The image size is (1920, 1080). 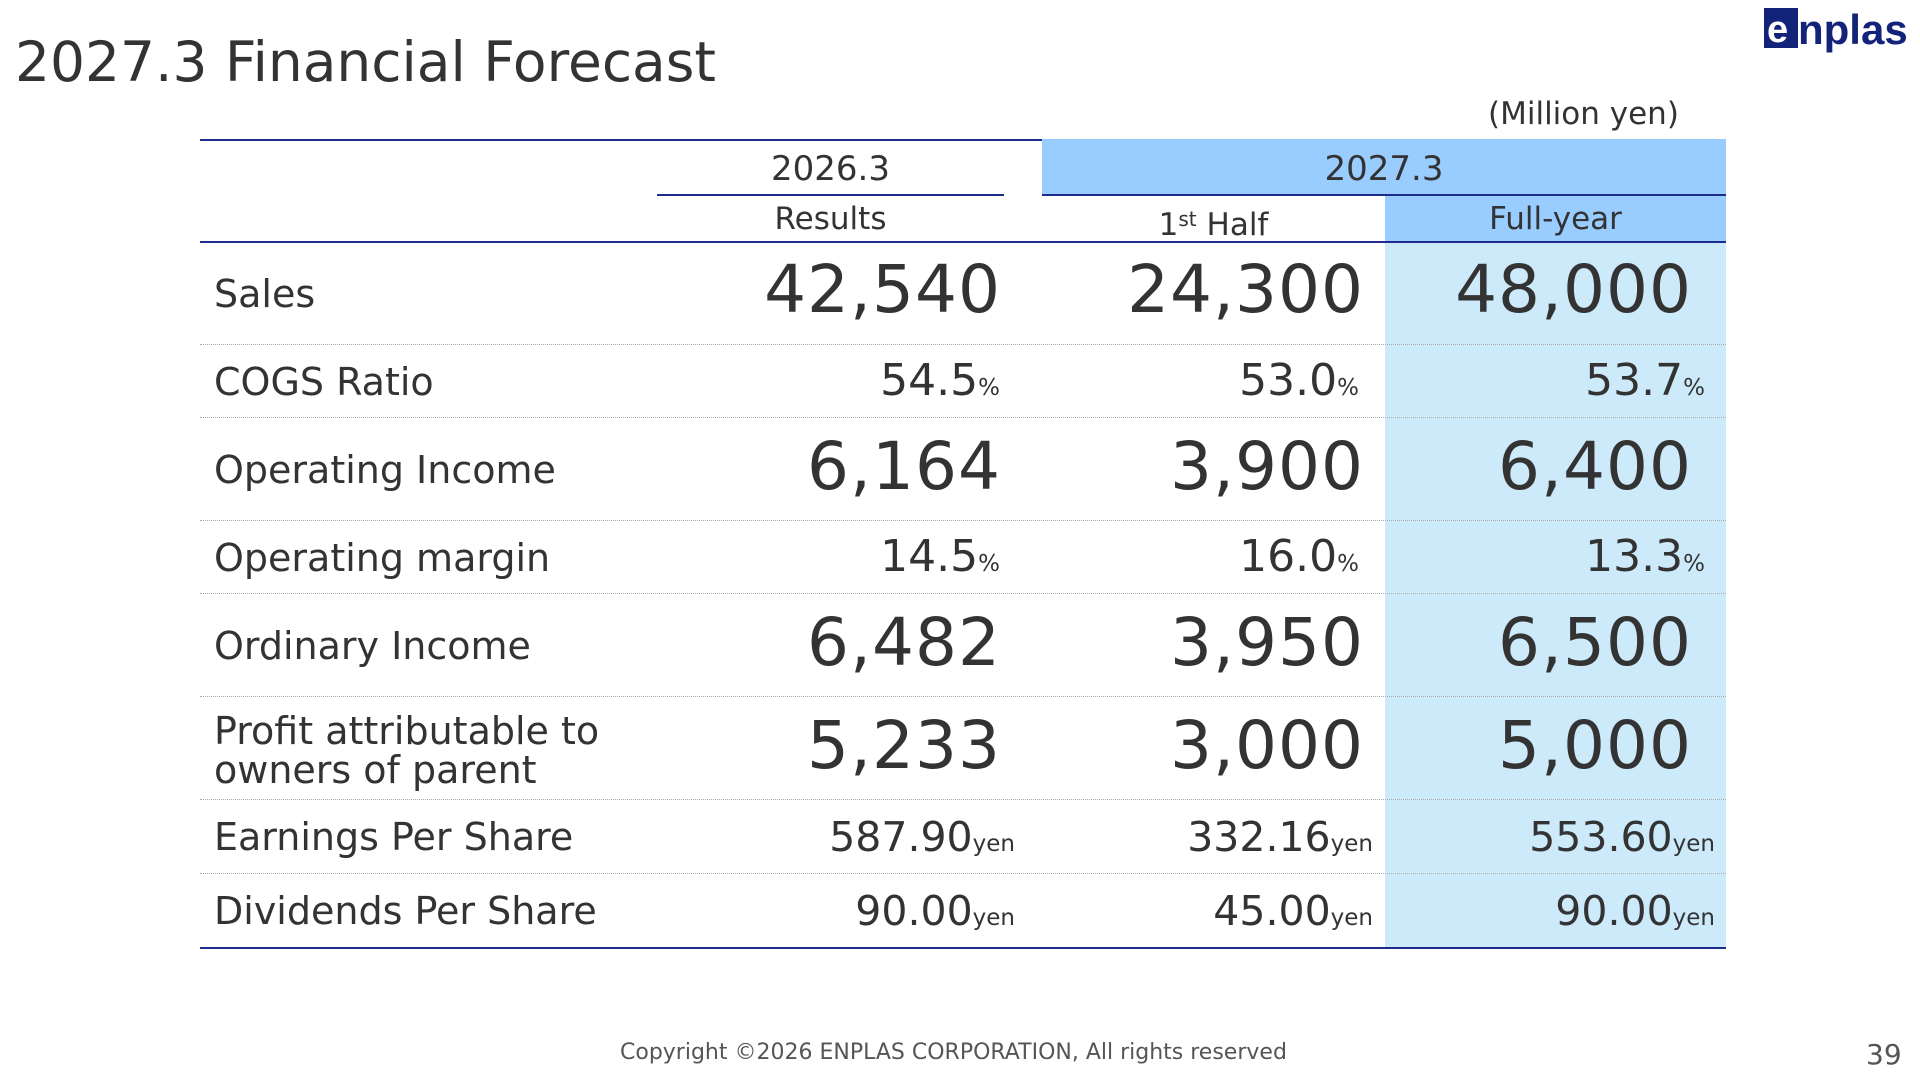 I want to click on table-row-operating-margin: Operating margin 14.5% 16.0% 13.3%, so click(x=963, y=557).